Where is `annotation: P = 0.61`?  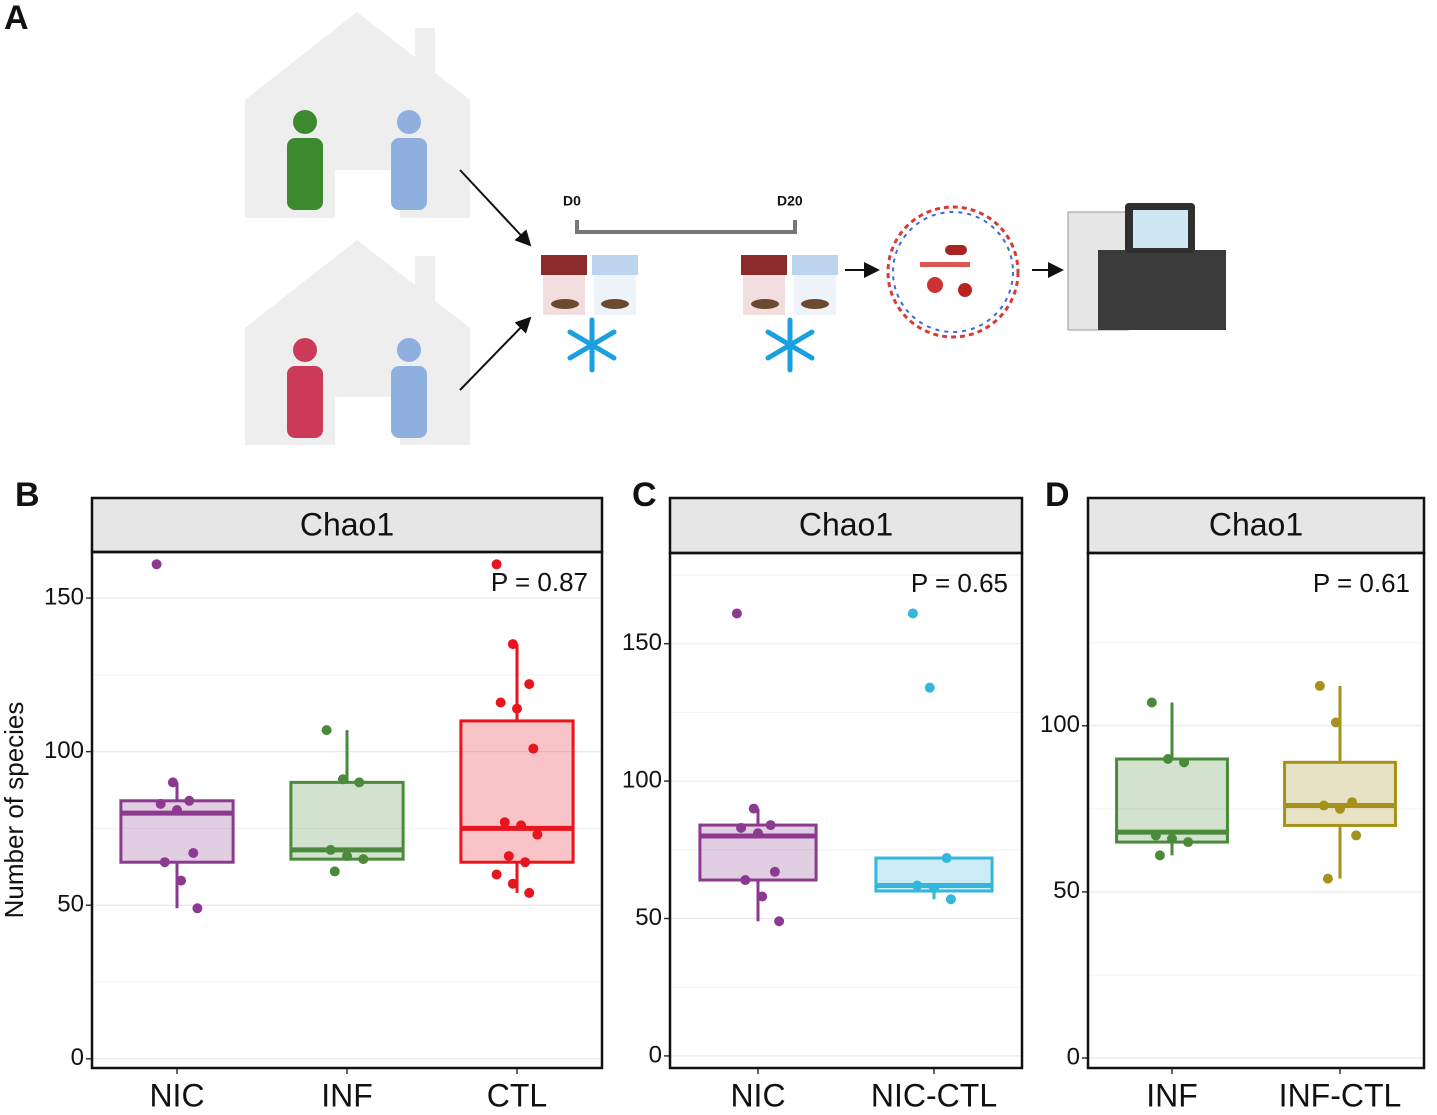 annotation: P = 0.61 is located at coordinates (1361, 583).